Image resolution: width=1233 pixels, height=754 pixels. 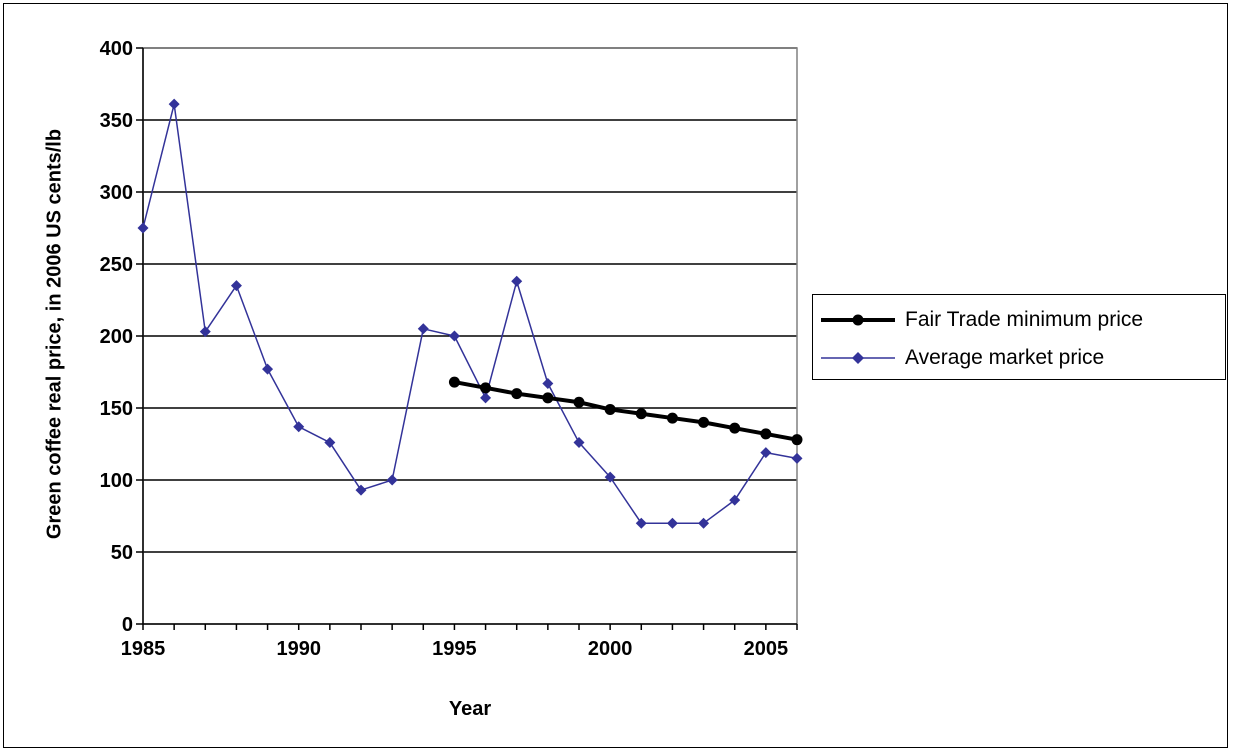 I want to click on x-tick-label: 1985, so click(x=143, y=649).